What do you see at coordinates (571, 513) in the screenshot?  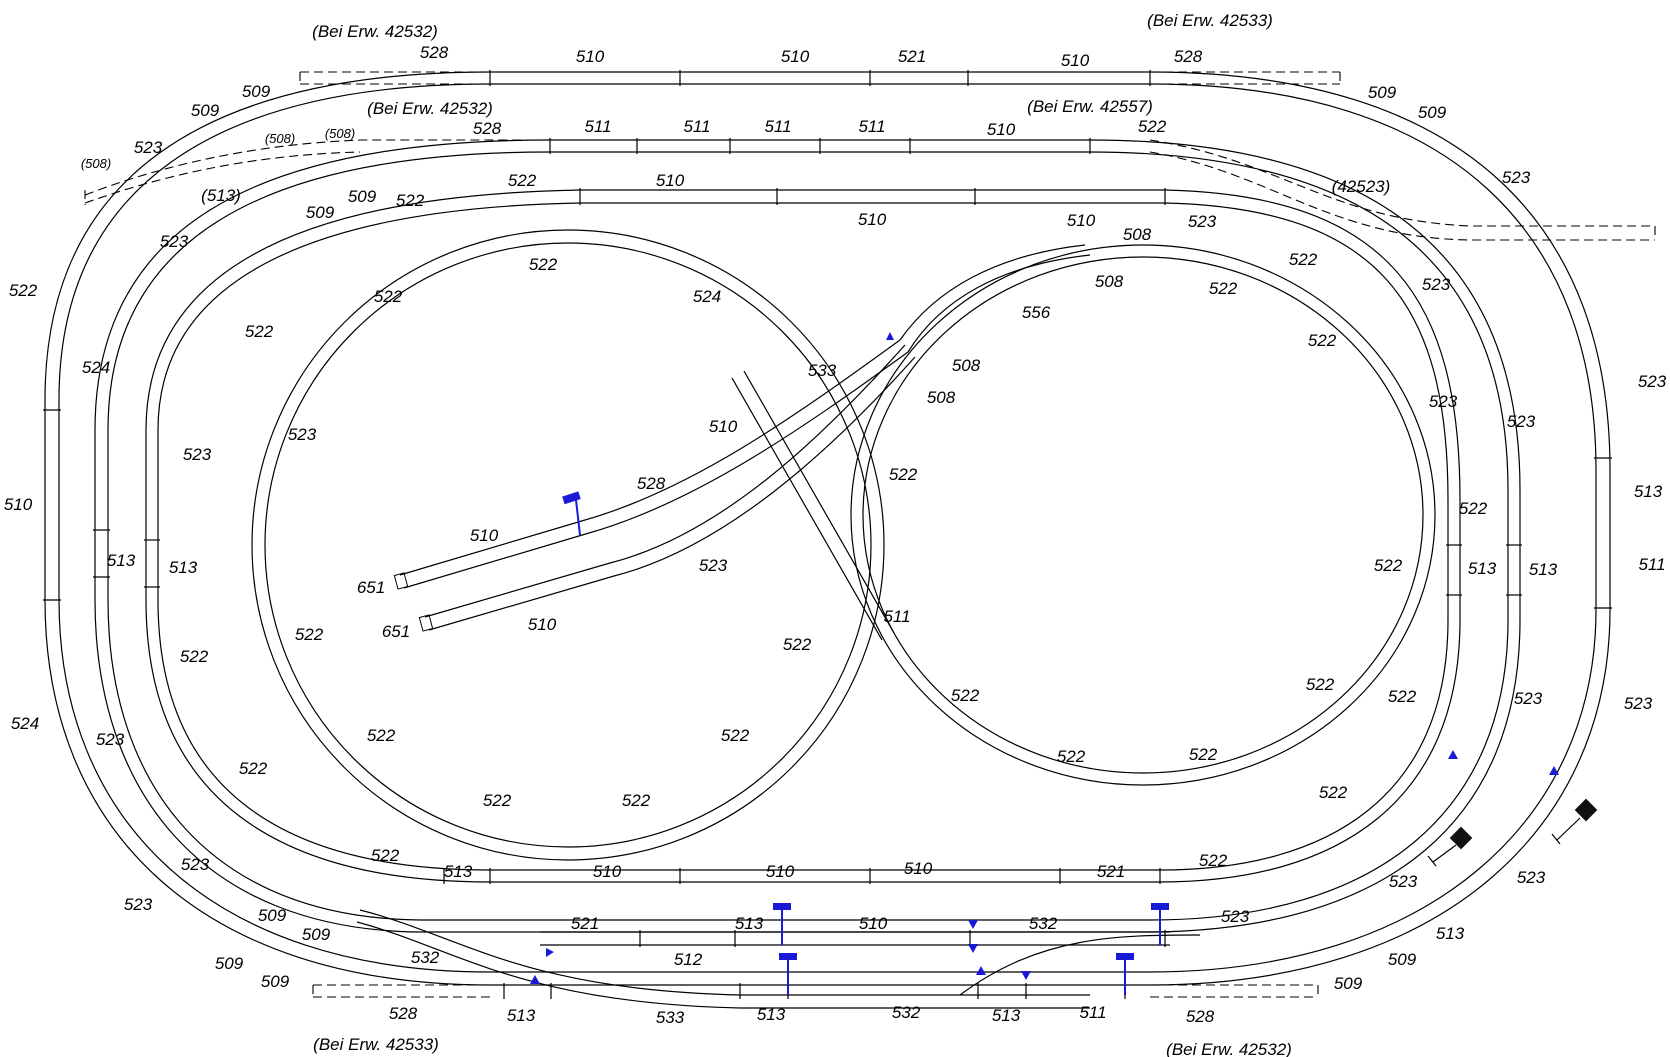 I see `signal-left-spur` at bounding box center [571, 513].